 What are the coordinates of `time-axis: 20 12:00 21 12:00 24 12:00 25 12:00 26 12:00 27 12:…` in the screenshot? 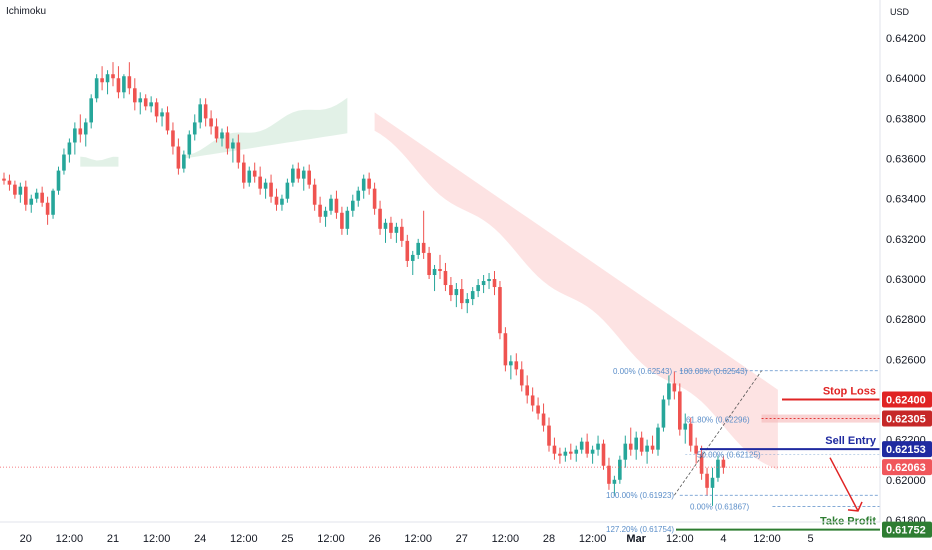 It's located at (440, 533).